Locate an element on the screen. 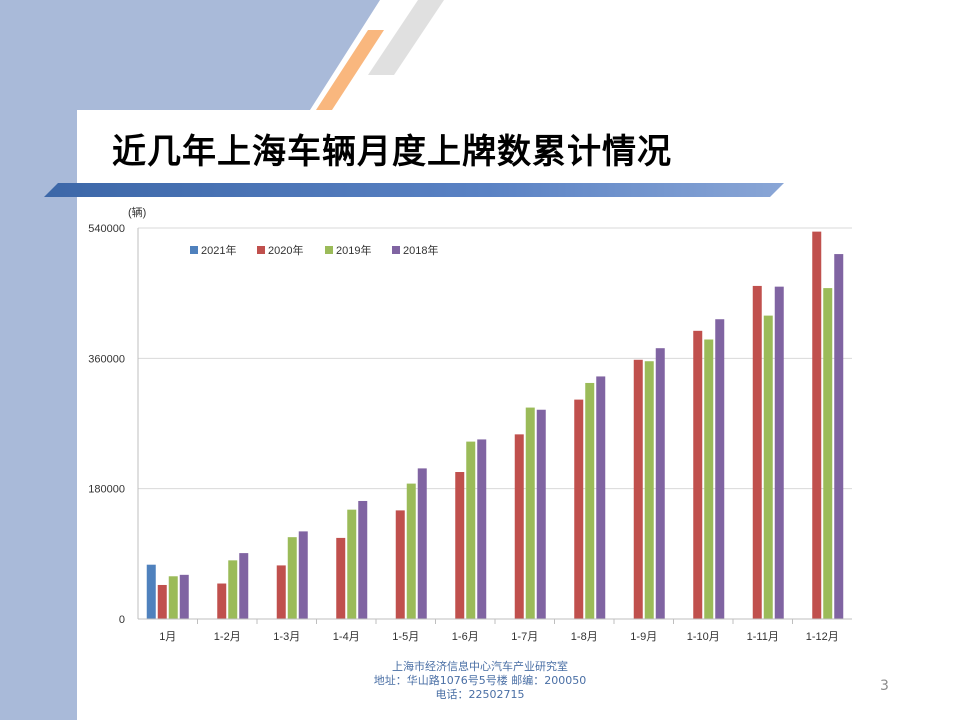  top-decor-band is located at coordinates (190, 55).